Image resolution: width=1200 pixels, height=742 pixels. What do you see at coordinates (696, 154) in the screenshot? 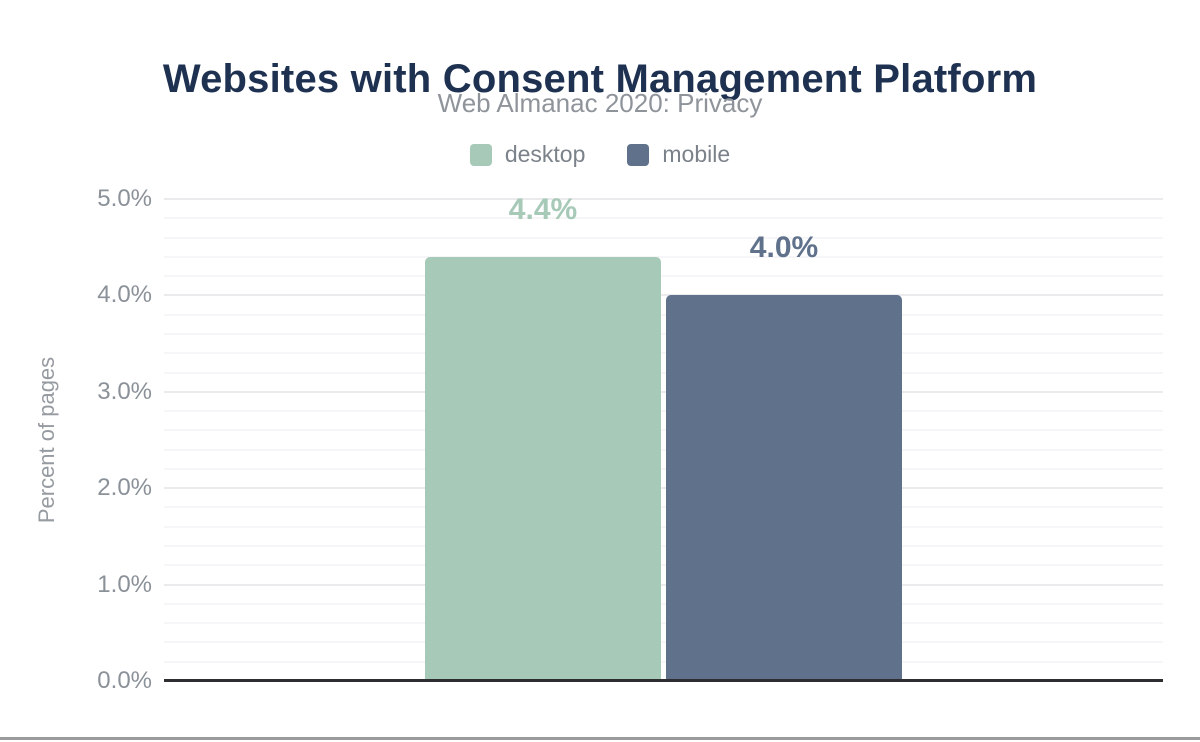
I see `legend-label: mobile` at bounding box center [696, 154].